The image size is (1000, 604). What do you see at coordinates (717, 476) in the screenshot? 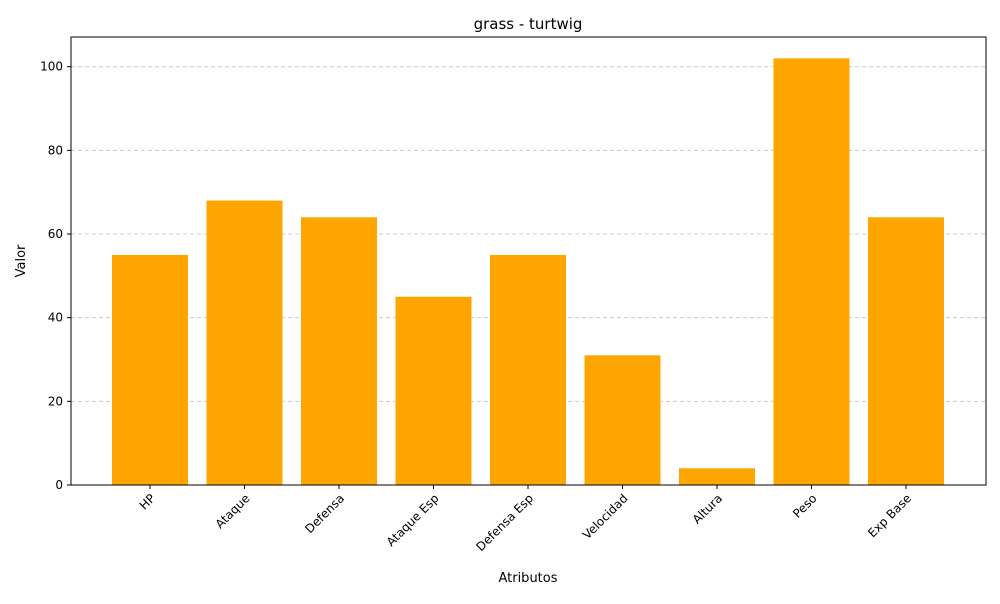
I see `bar-altura` at bounding box center [717, 476].